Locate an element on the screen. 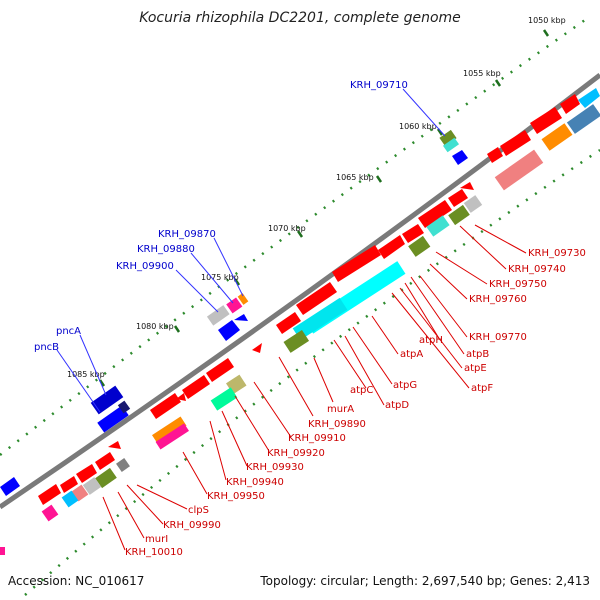 This screenshot has width=600, height=600. gene-KRH_09710-b is located at coordinates (451, 145).